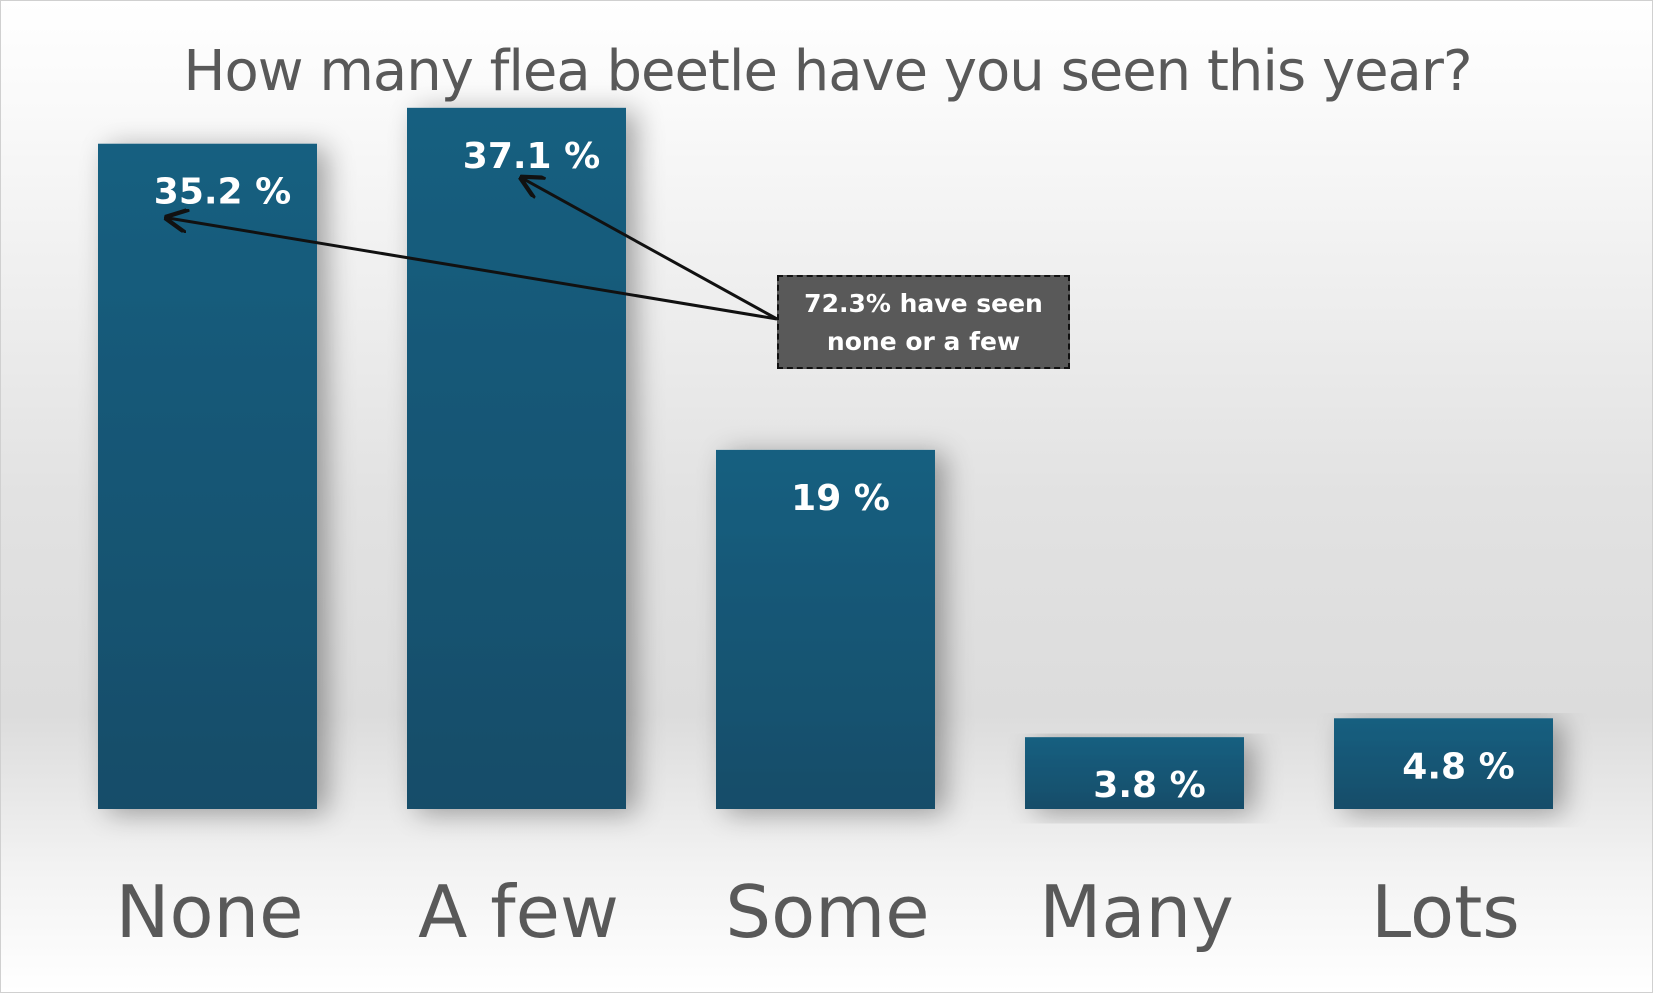 This screenshot has width=1653, height=993. I want to click on bar-some, so click(825, 629).